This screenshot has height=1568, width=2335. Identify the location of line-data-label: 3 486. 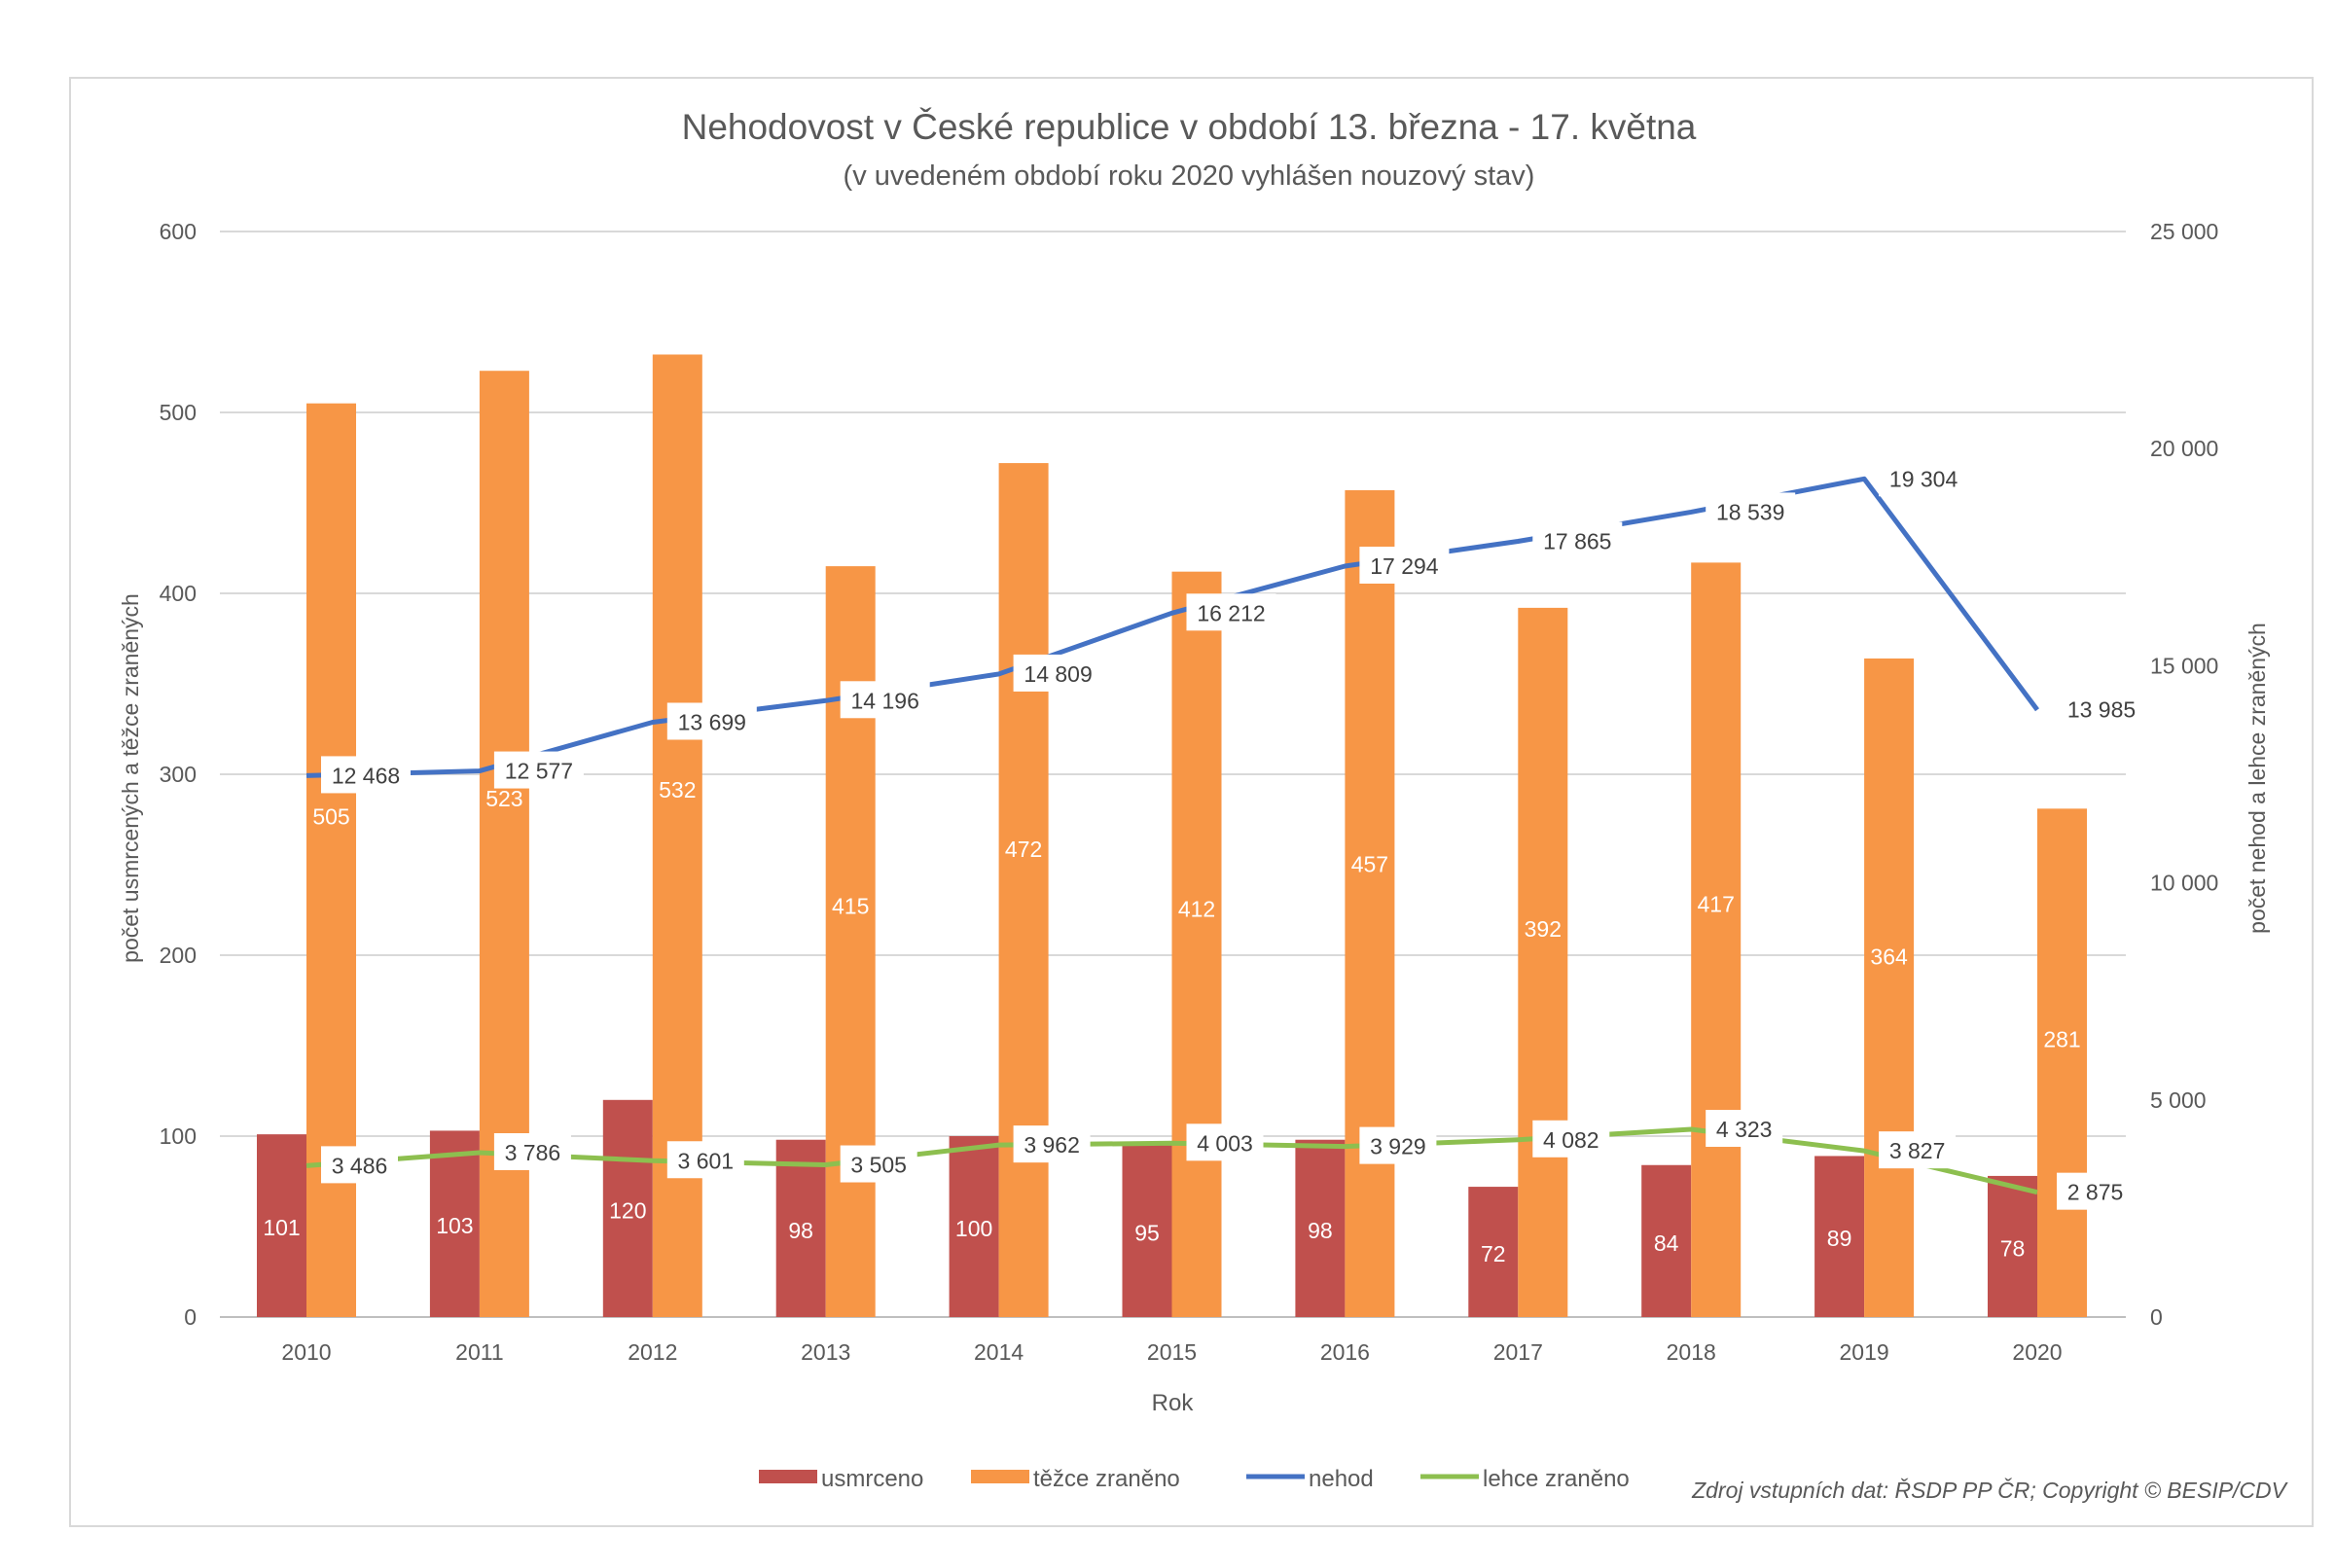
(360, 1165).